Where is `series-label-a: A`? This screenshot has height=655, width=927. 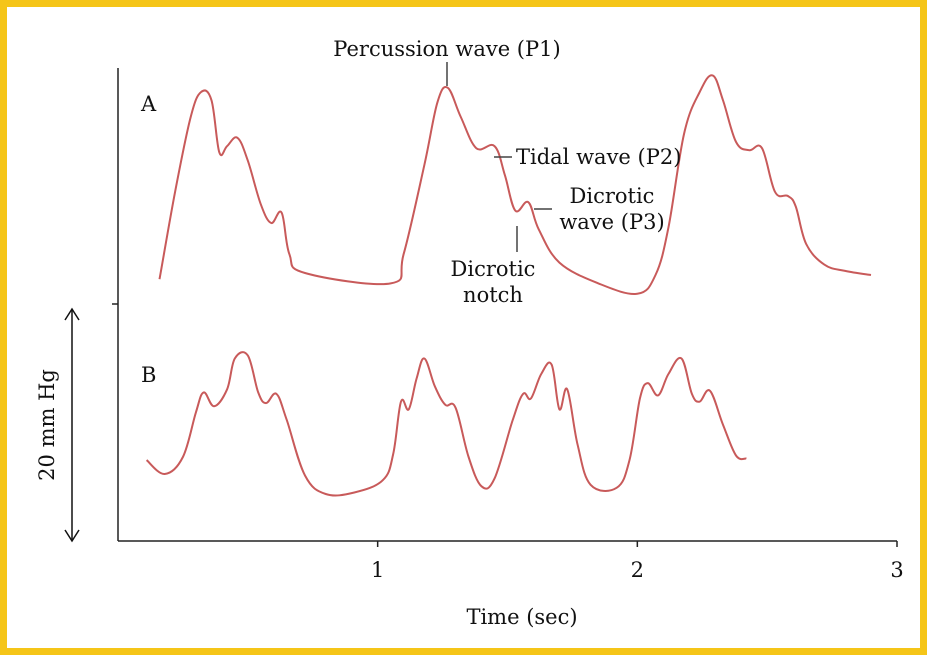 series-label-a: A is located at coordinates (148, 104).